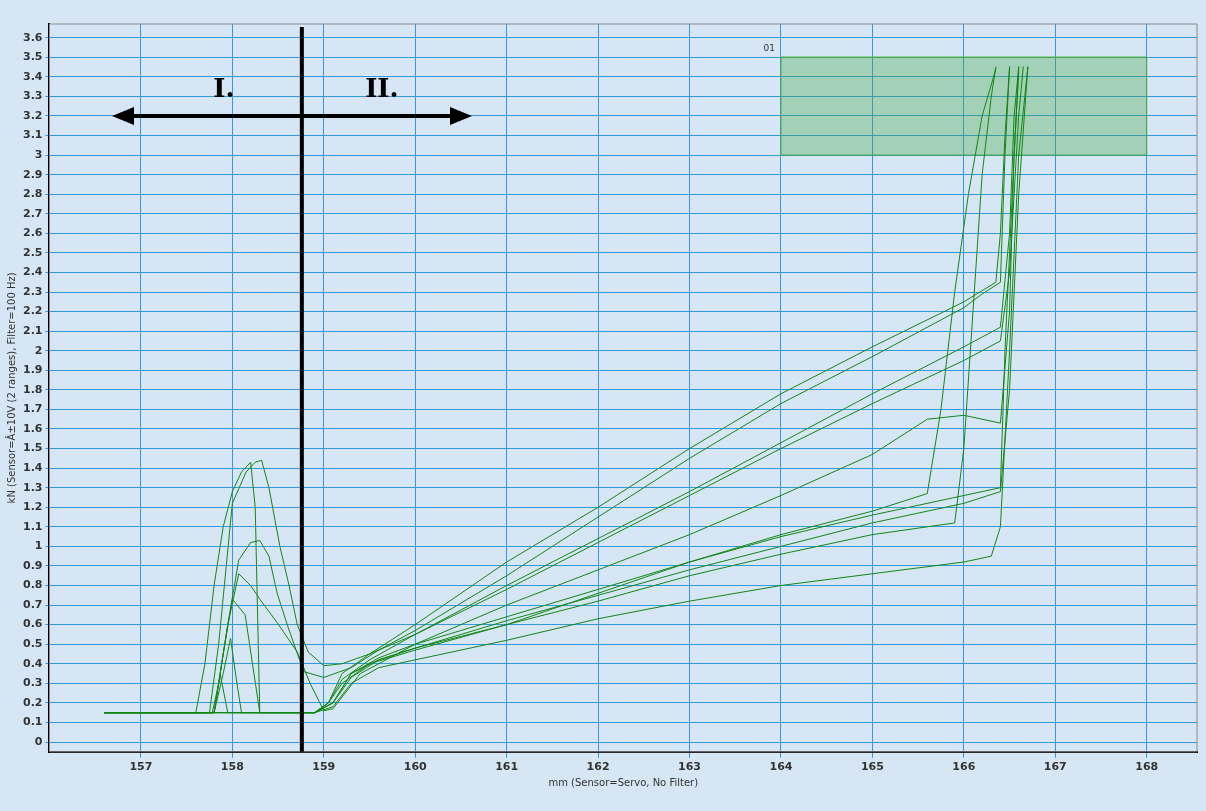 The image size is (1206, 811). Describe the element at coordinates (32, 624) in the screenshot. I see `y-tick-label: 0.6` at that location.